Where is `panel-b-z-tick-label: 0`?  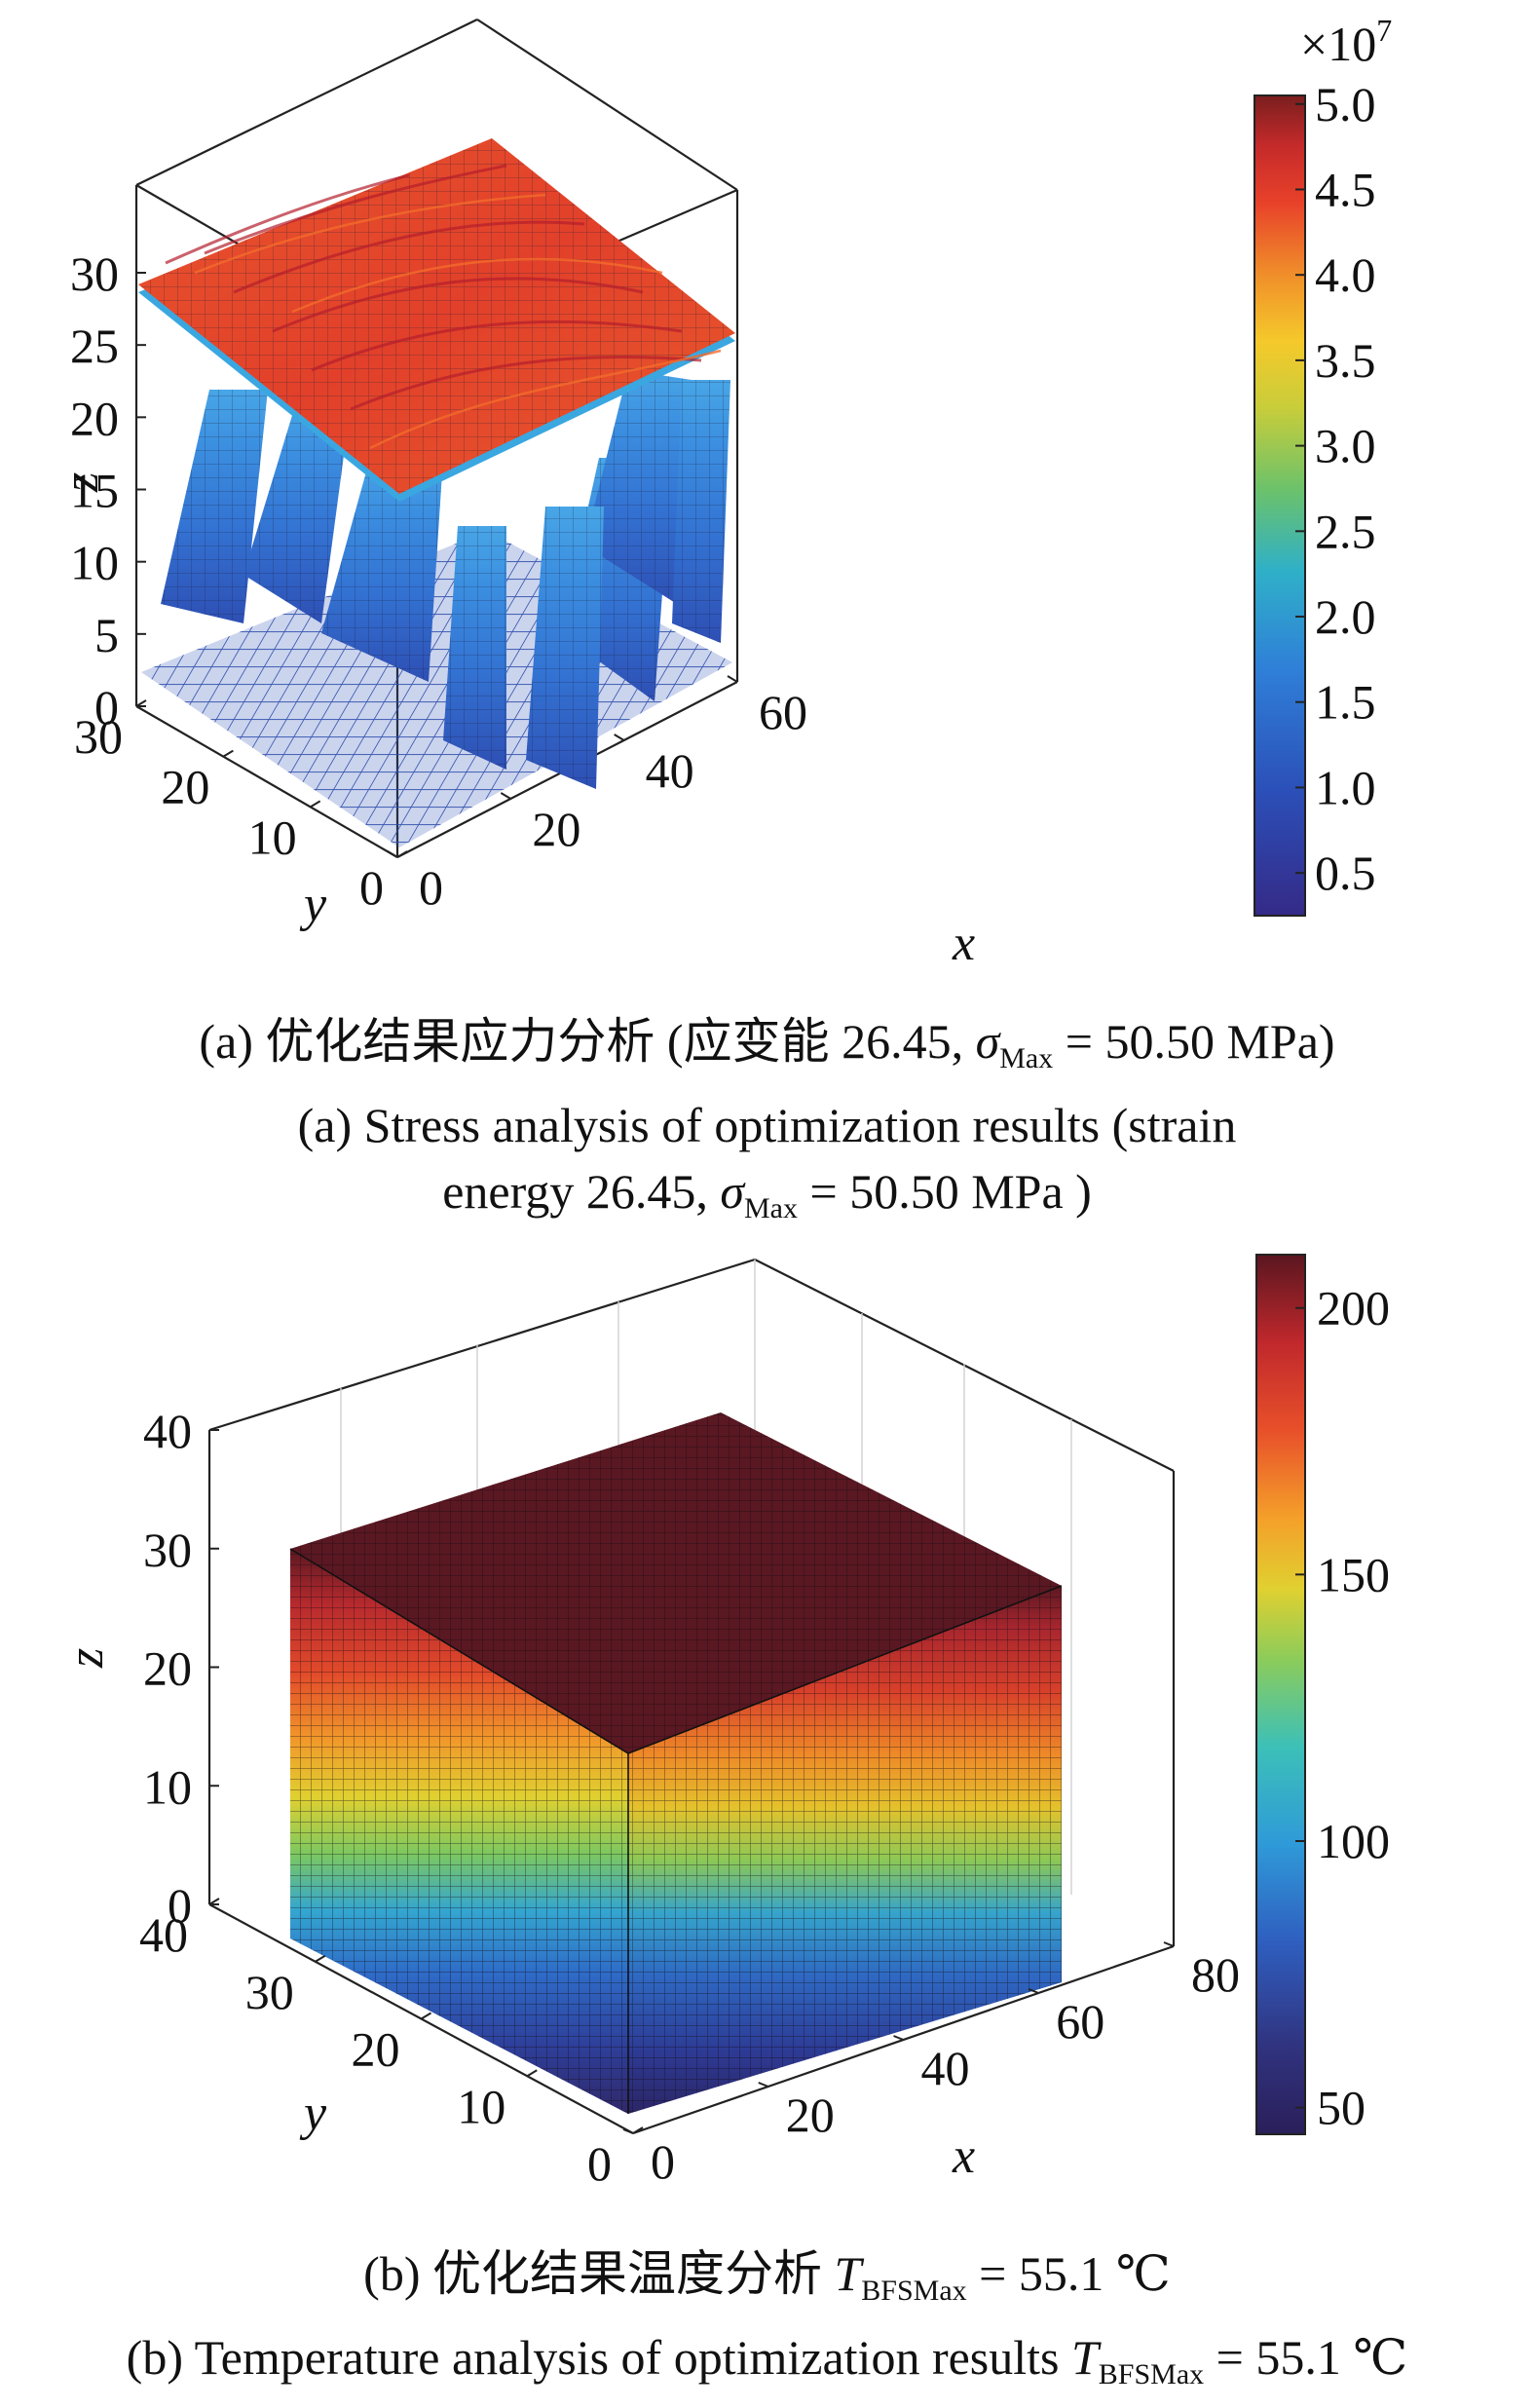
panel-b-z-tick-label: 0 is located at coordinates (180, 1905).